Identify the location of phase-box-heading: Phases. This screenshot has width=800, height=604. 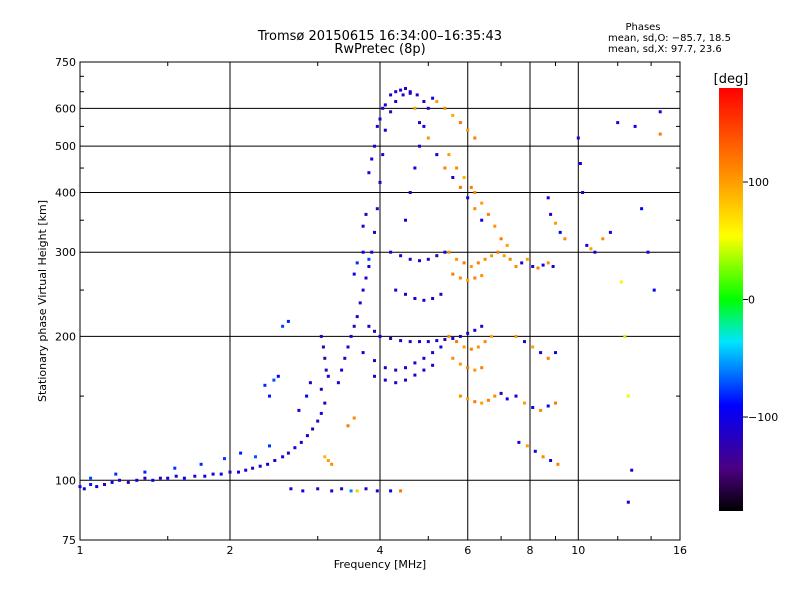
(642, 27).